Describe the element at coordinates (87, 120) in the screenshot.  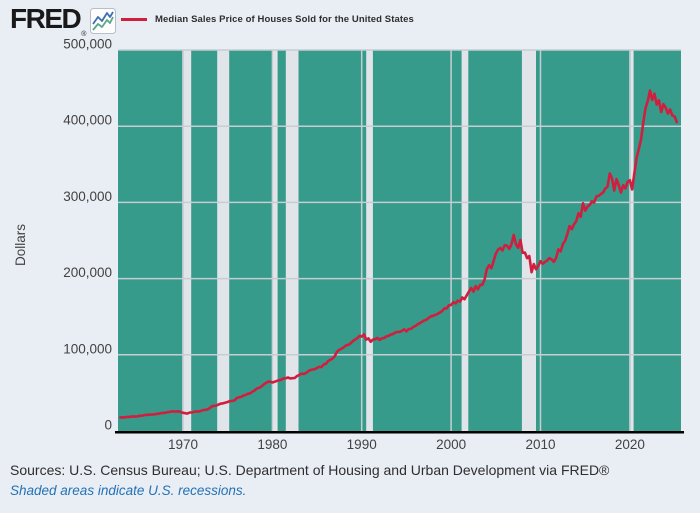
I see `y-tick-label: 400,000` at that location.